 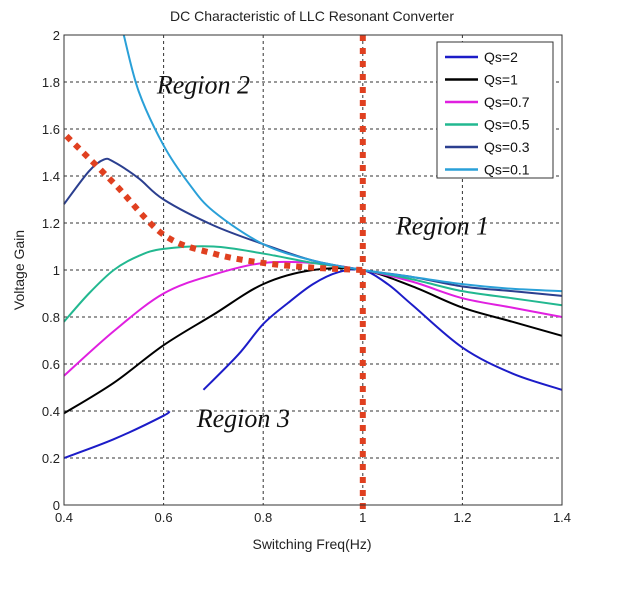 What do you see at coordinates (56, 270) in the screenshot?
I see `y-tick-label: 1` at bounding box center [56, 270].